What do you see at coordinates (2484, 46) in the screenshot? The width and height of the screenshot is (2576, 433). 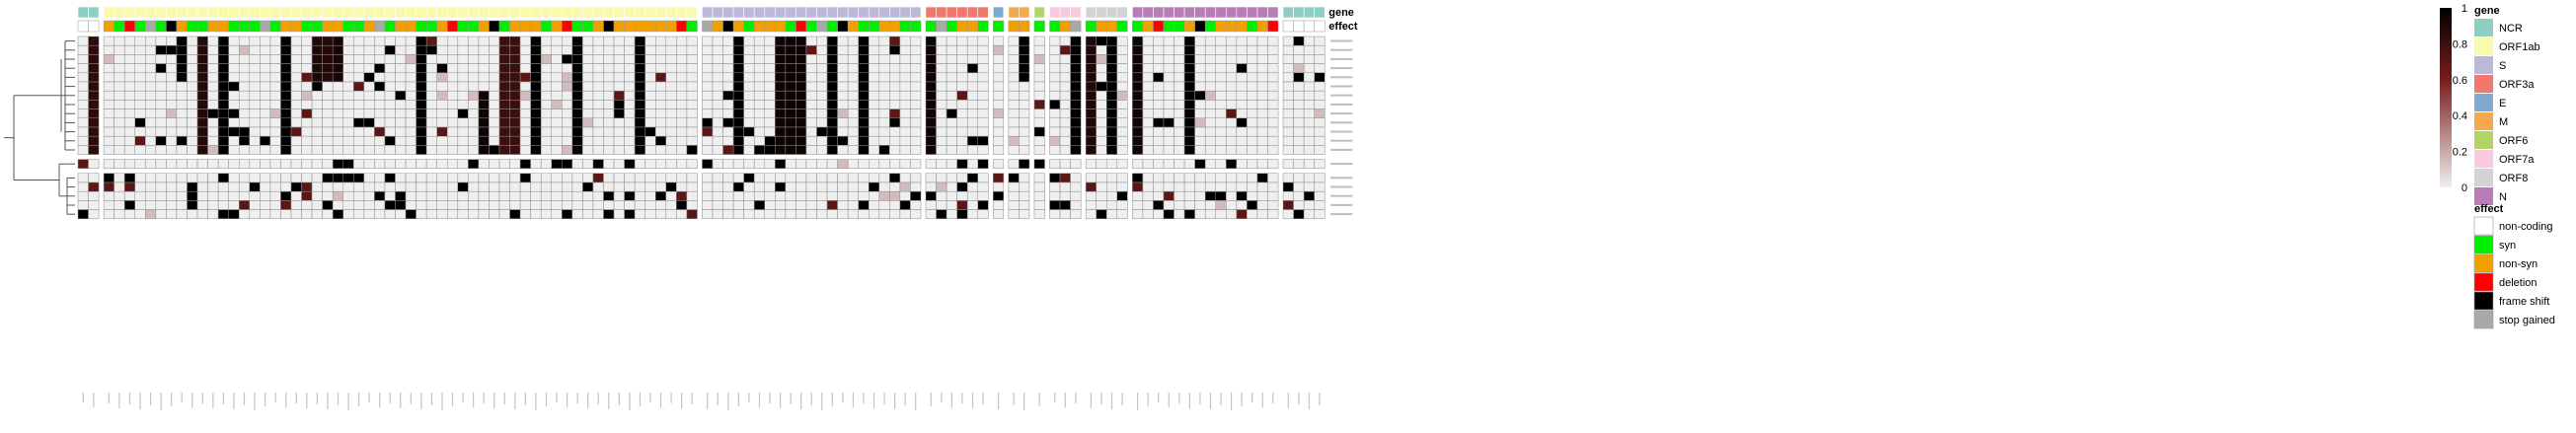 I see `gene-legend-swatch` at bounding box center [2484, 46].